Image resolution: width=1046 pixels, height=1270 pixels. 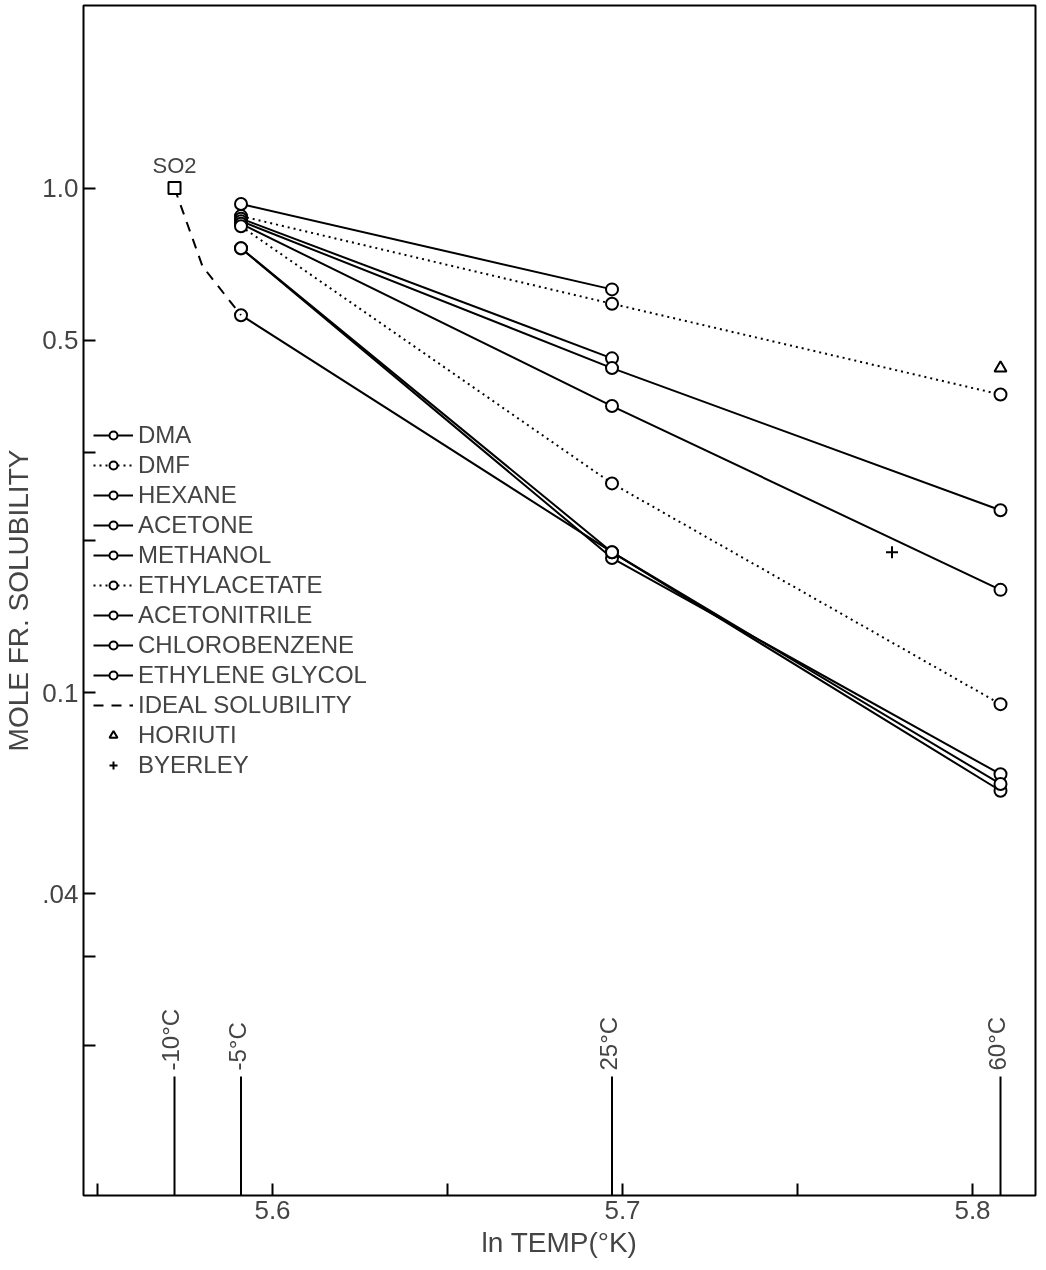 I want to click on x-tick-label: 5.7, so click(x=622, y=1209).